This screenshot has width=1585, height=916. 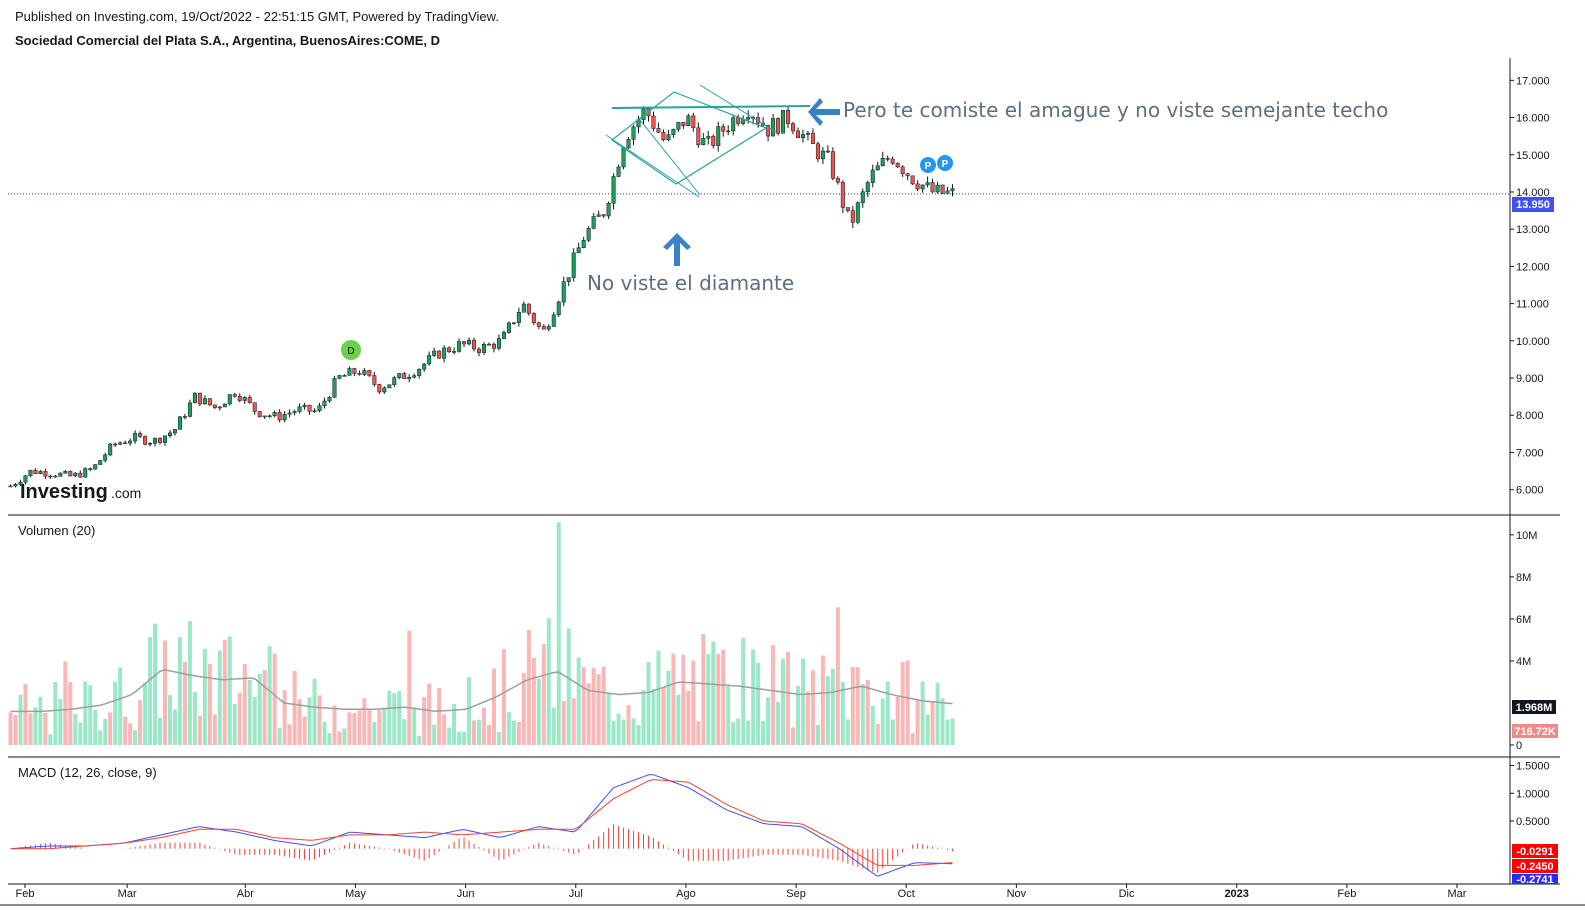 What do you see at coordinates (677, 249) in the screenshot?
I see `arrow-up-icon` at bounding box center [677, 249].